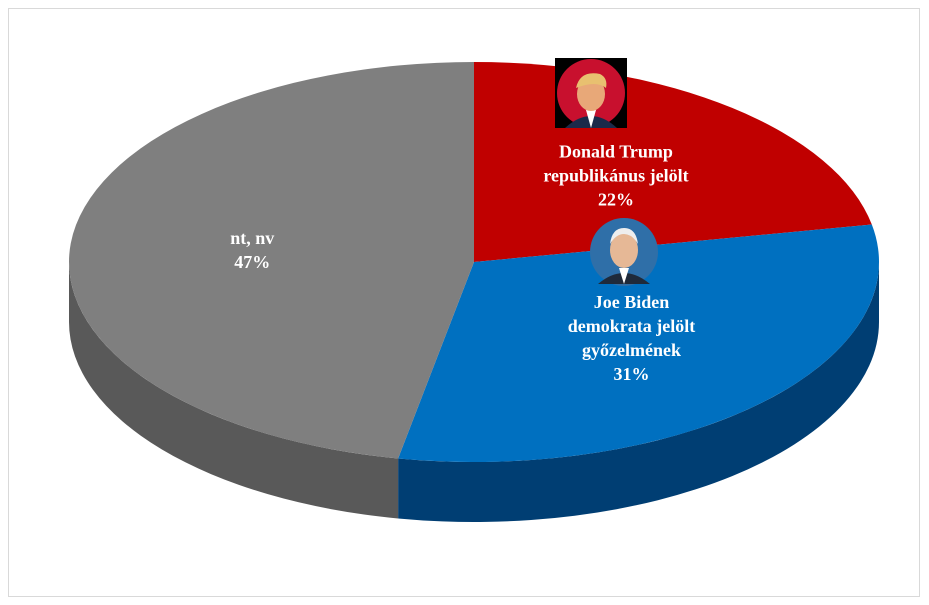  Describe the element at coordinates (616, 199) in the screenshot. I see `data-label: 22%` at that location.